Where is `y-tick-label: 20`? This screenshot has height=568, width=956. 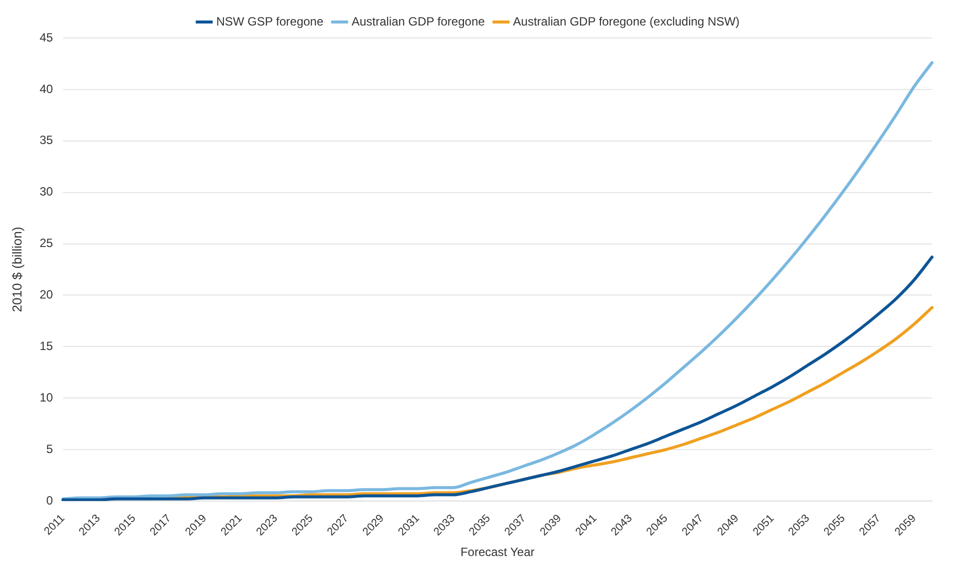 y-tick-label: 20 is located at coordinates (47, 295).